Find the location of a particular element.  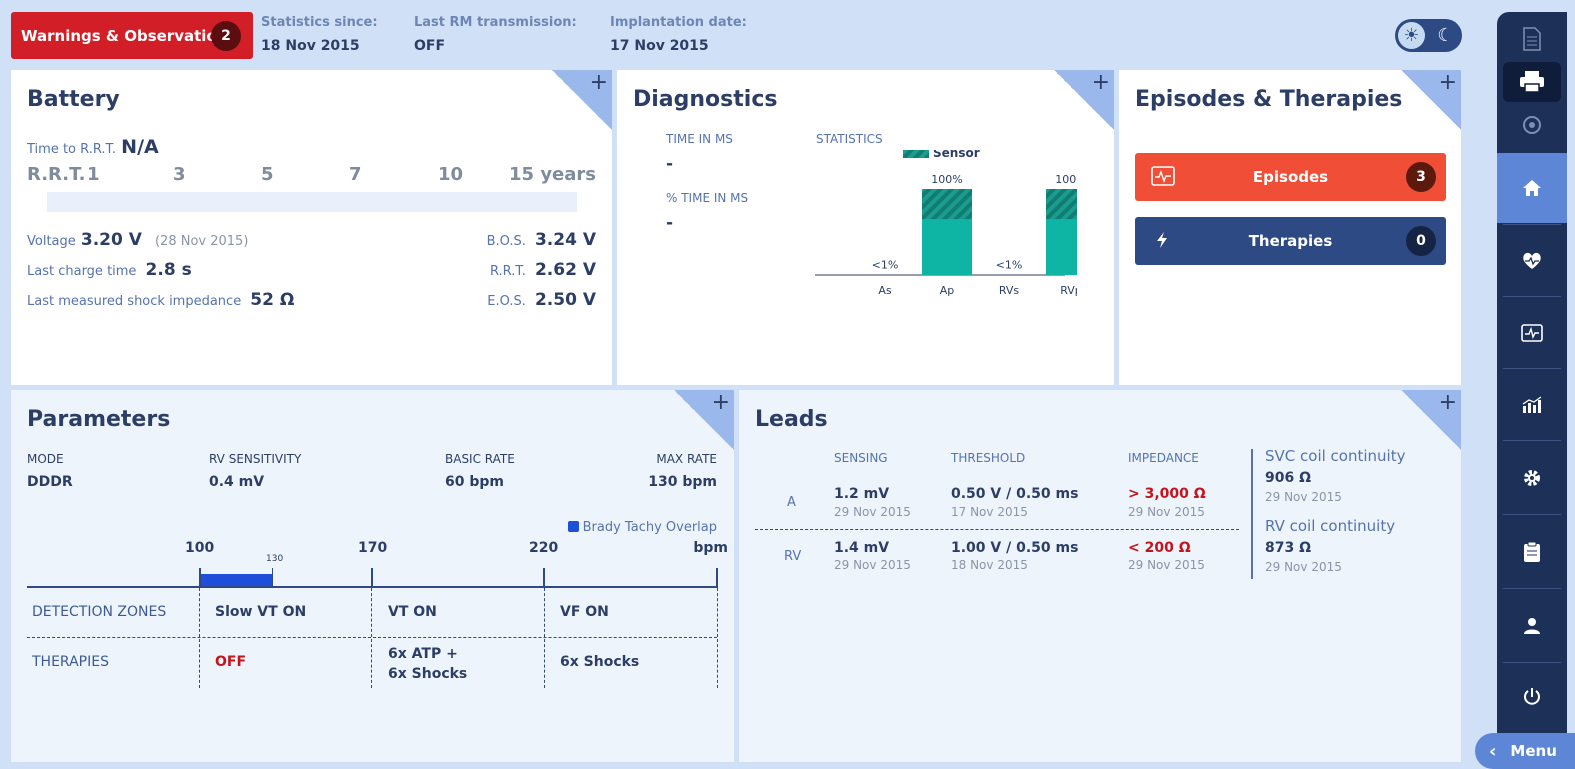

sync-button is located at coordinates (1532, 125).